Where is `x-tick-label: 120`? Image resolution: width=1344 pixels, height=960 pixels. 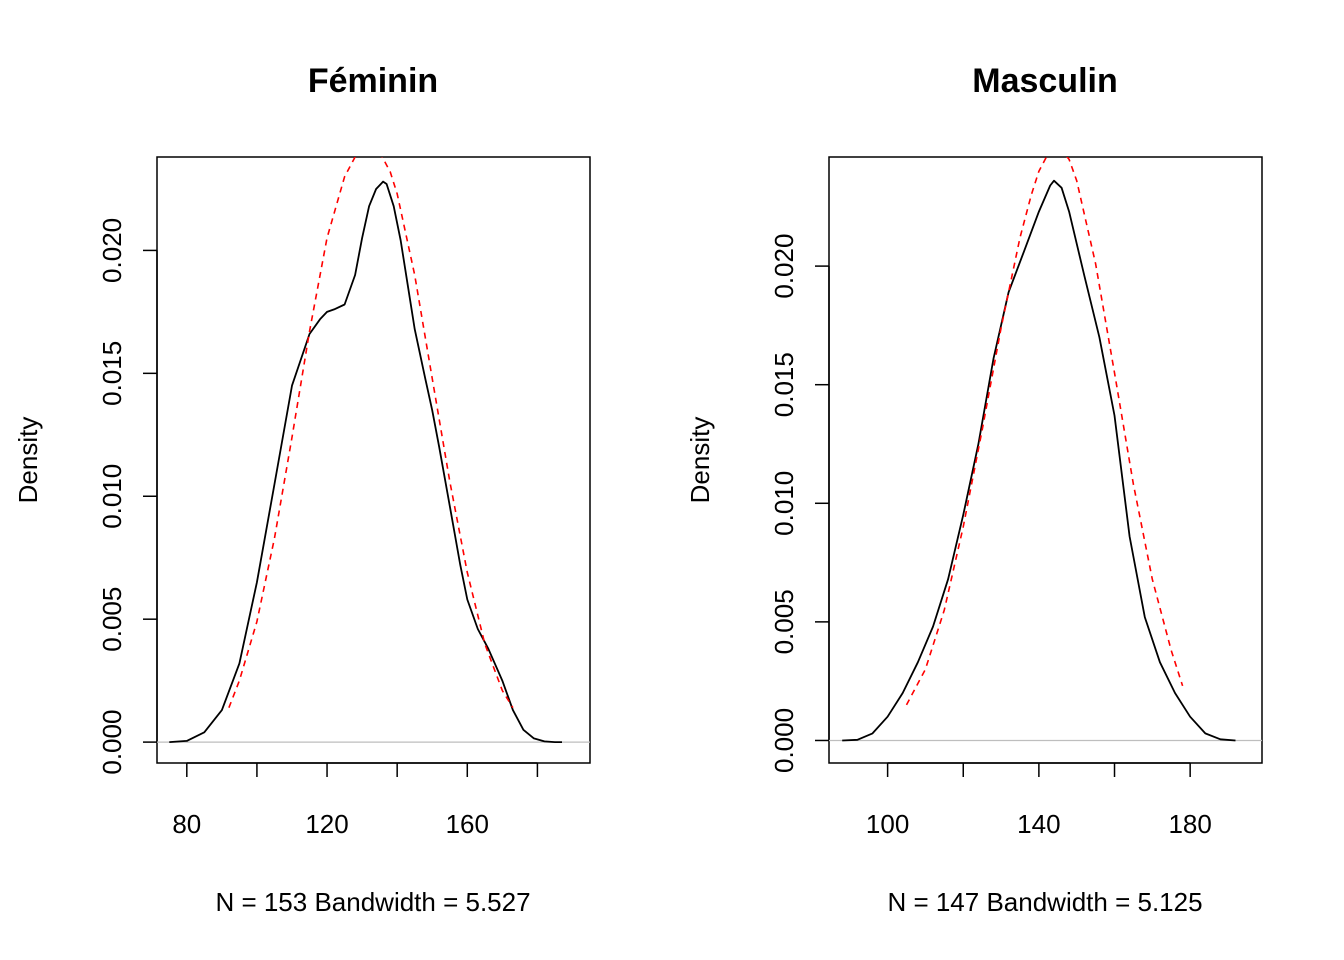
x-tick-label: 120 is located at coordinates (326, 824).